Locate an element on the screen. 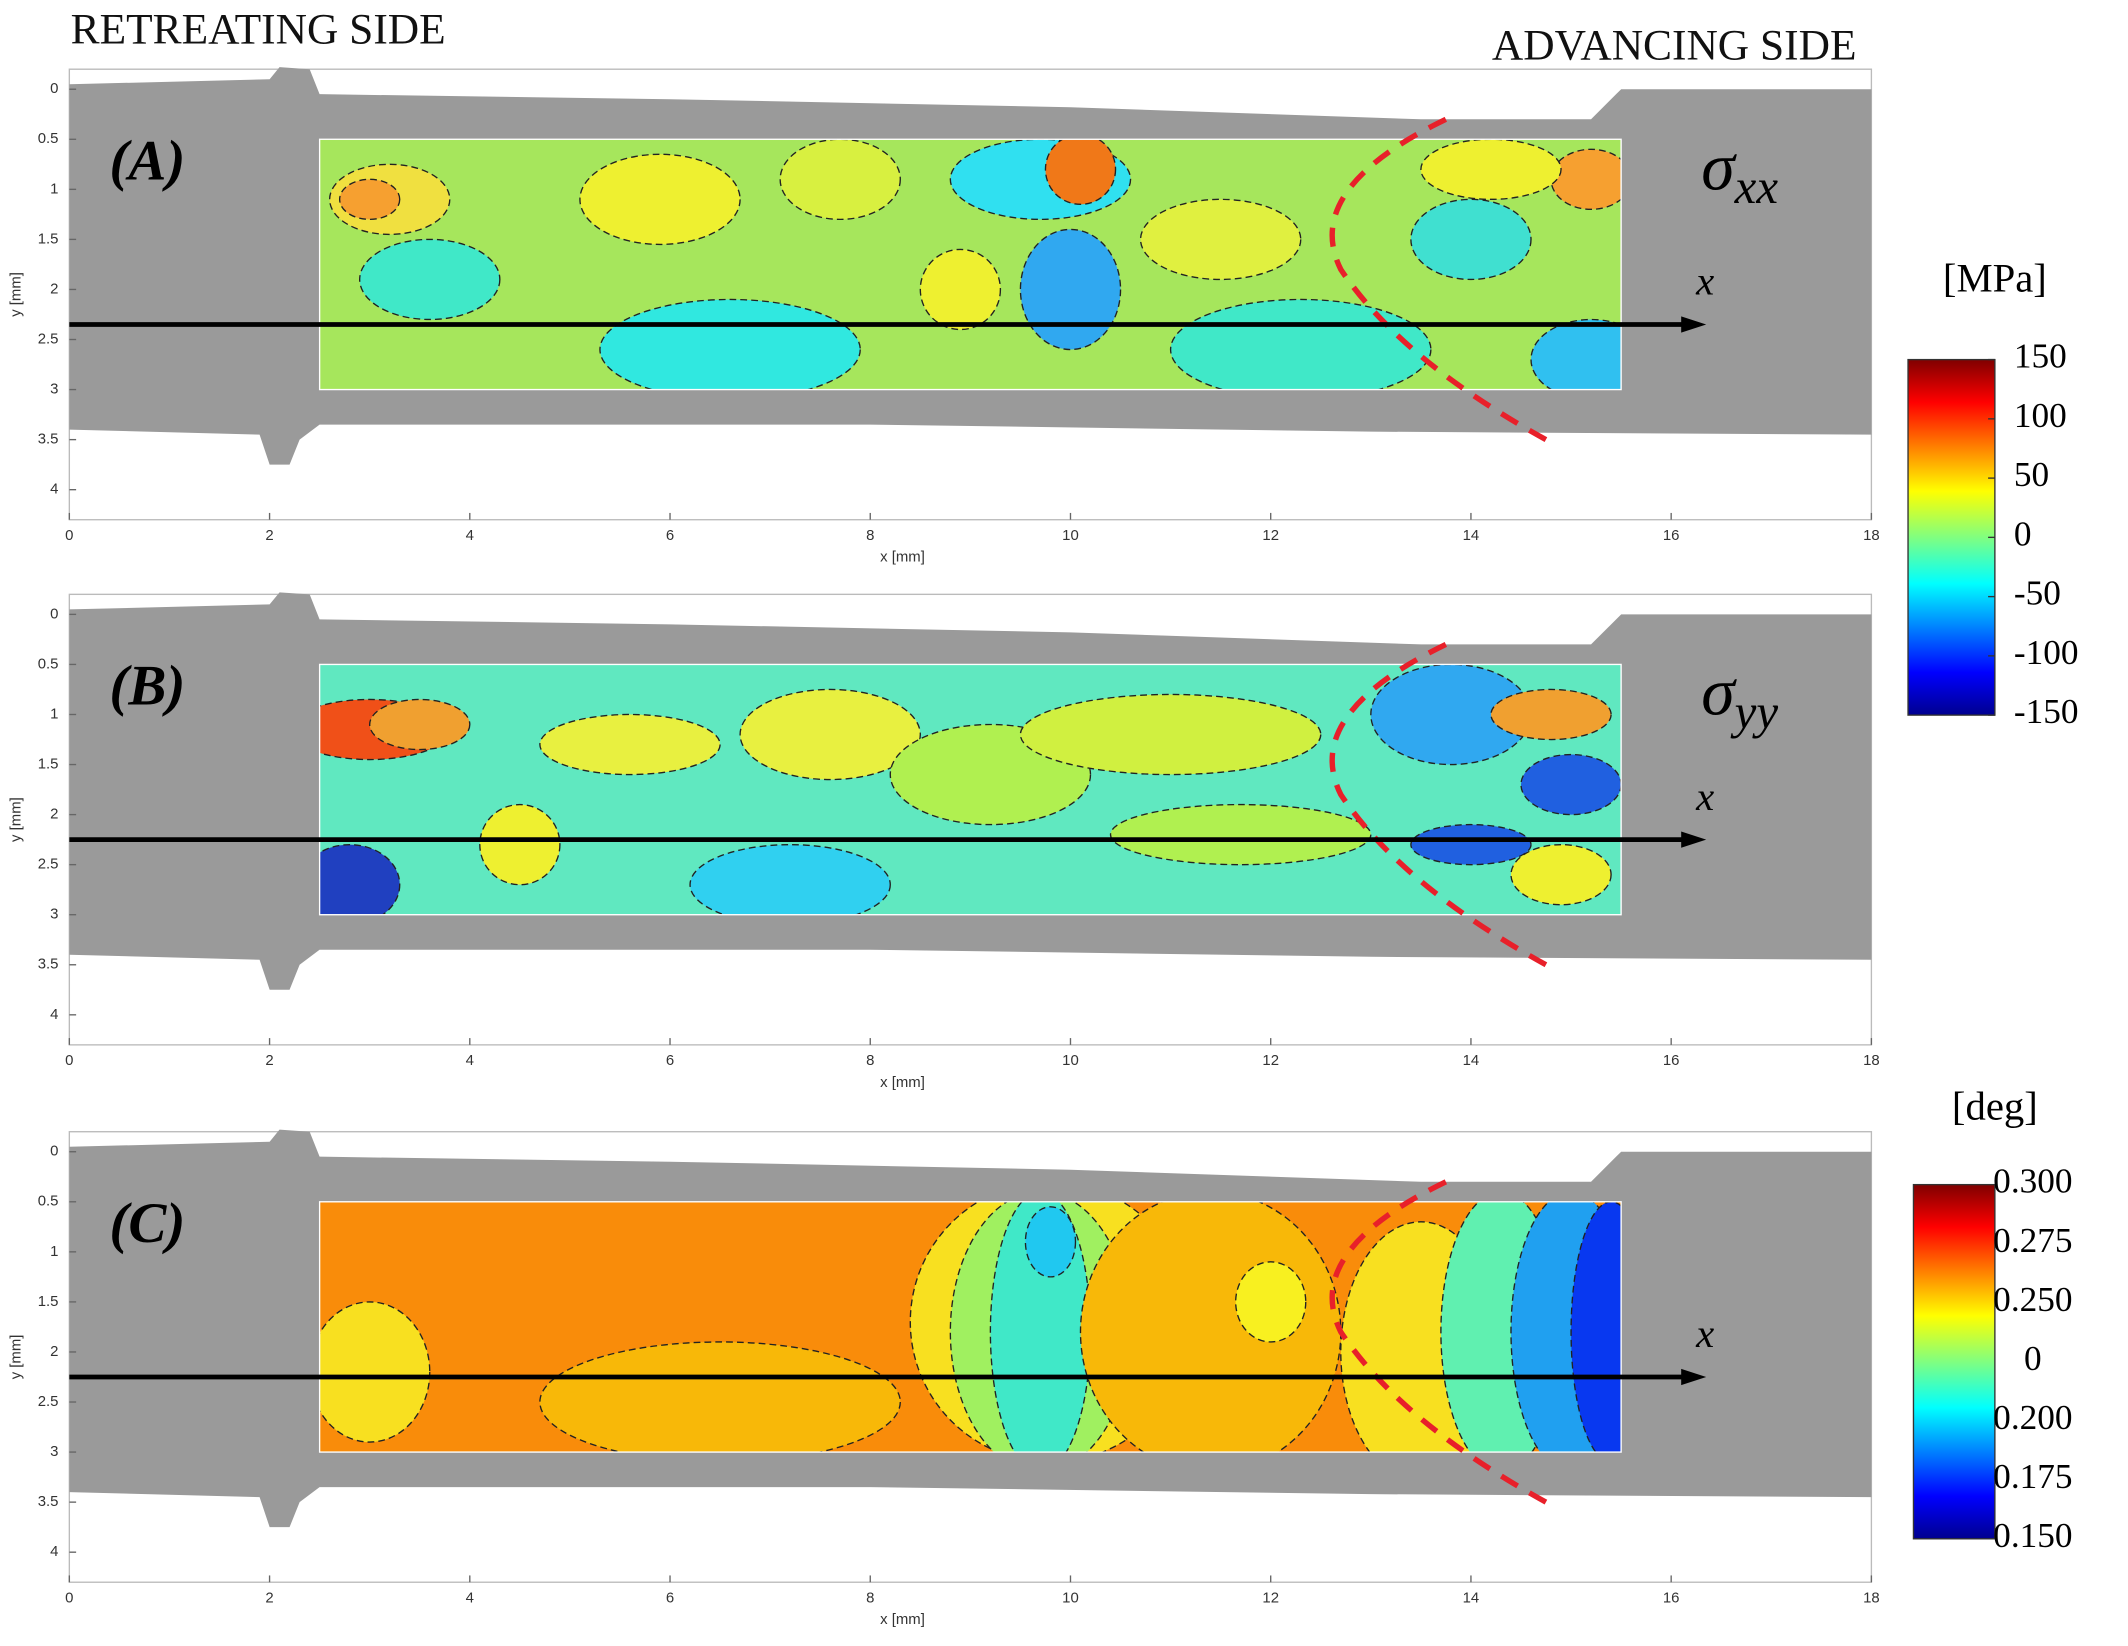 The image size is (2128, 1646). y-tick-label: 2.5 is located at coordinates (48, 338).